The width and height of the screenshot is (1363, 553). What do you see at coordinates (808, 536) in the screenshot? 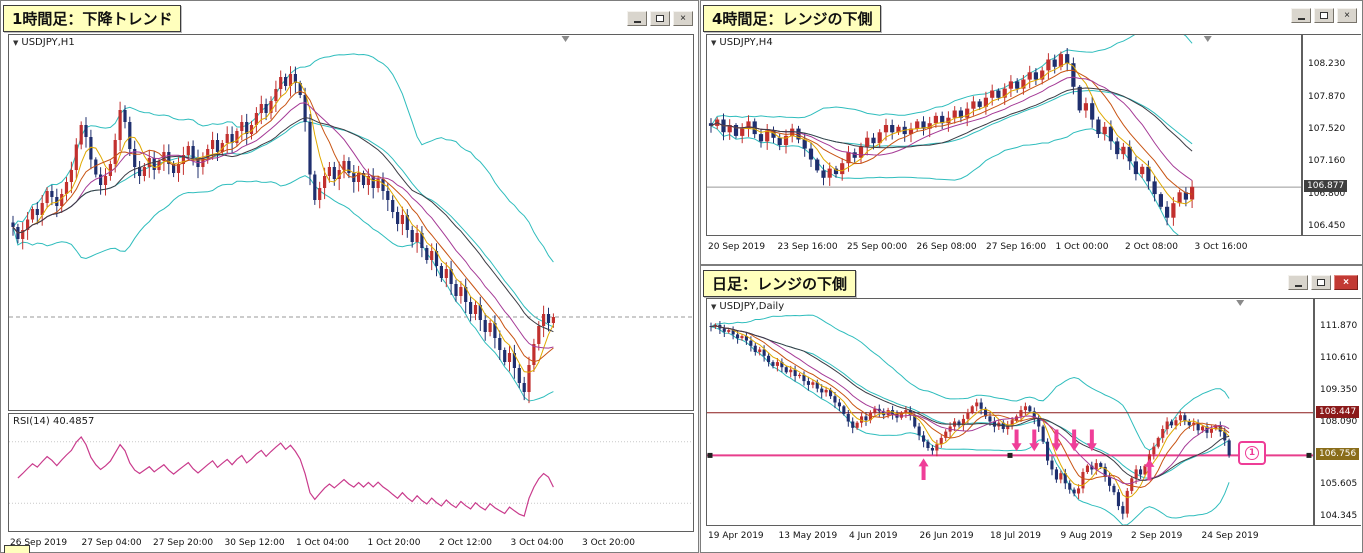
I see `time-label: 13 May 2019` at bounding box center [808, 536].